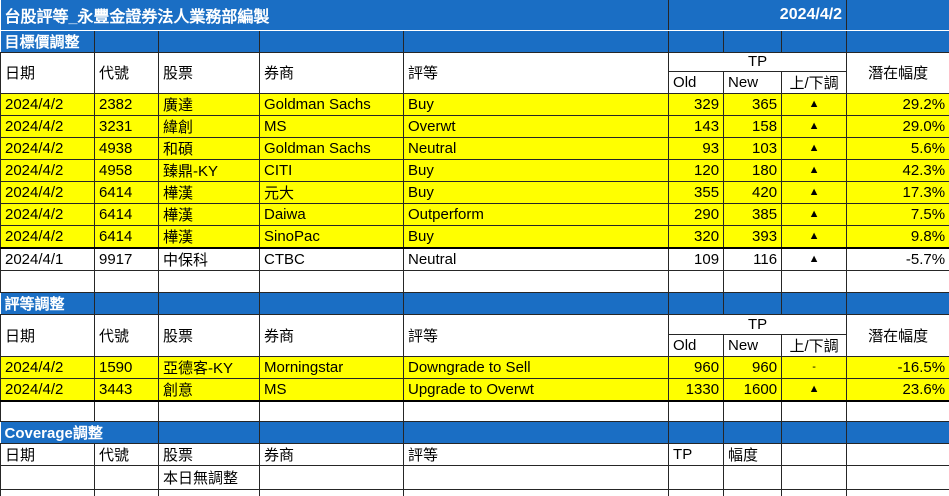 The image size is (949, 496). Describe the element at coordinates (48, 259) in the screenshot. I see `cell-date: 2024/4/1` at that location.